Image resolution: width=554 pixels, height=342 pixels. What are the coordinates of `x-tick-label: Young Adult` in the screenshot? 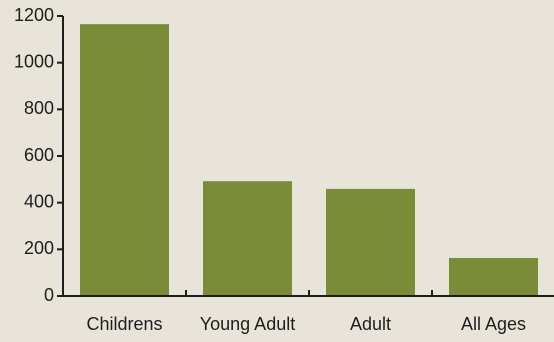 It's located at (247, 324).